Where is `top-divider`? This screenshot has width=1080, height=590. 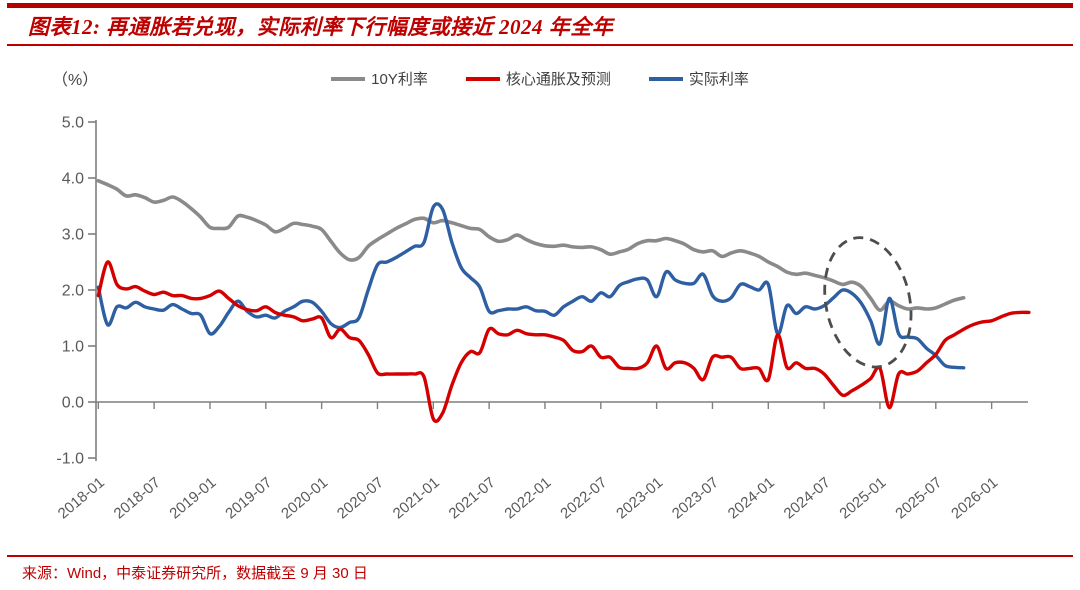
top-divider is located at coordinates (540, 5).